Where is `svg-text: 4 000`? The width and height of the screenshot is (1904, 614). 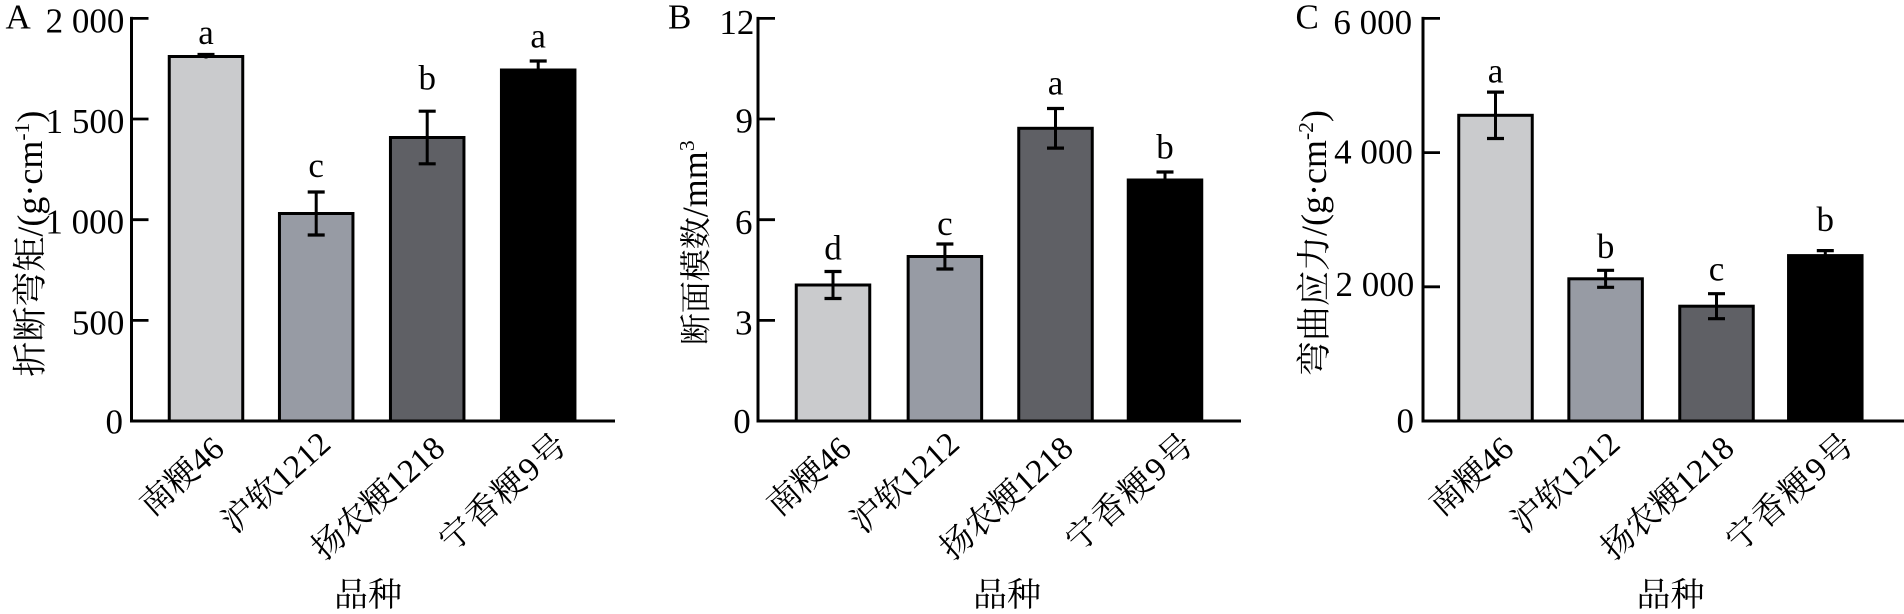 svg-text: 4 000 is located at coordinates (1373, 151).